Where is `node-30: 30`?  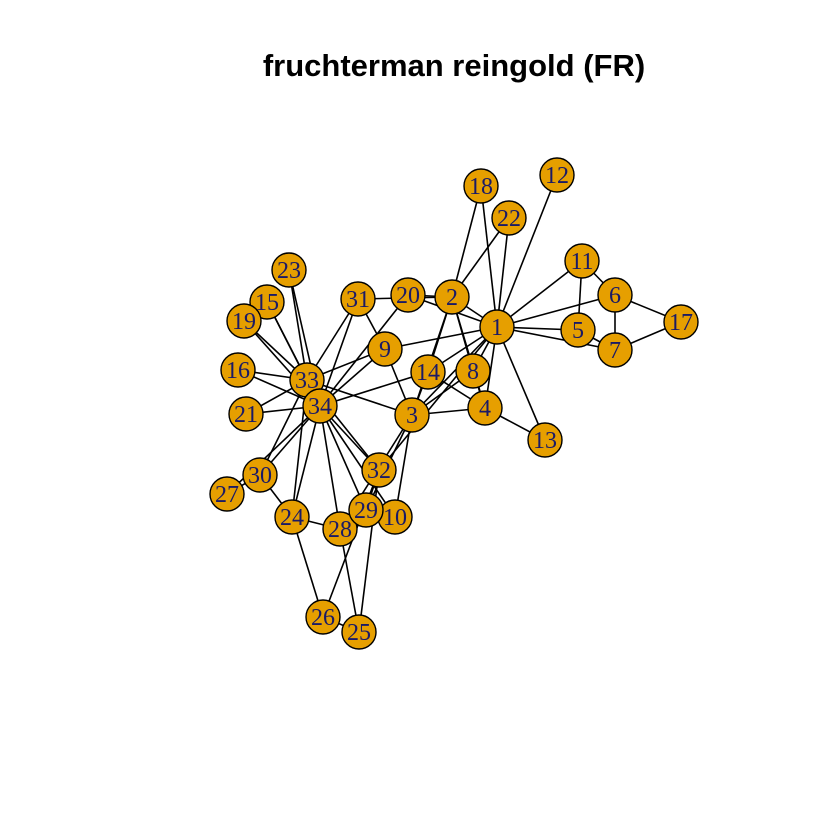
node-30: 30 is located at coordinates (260, 475).